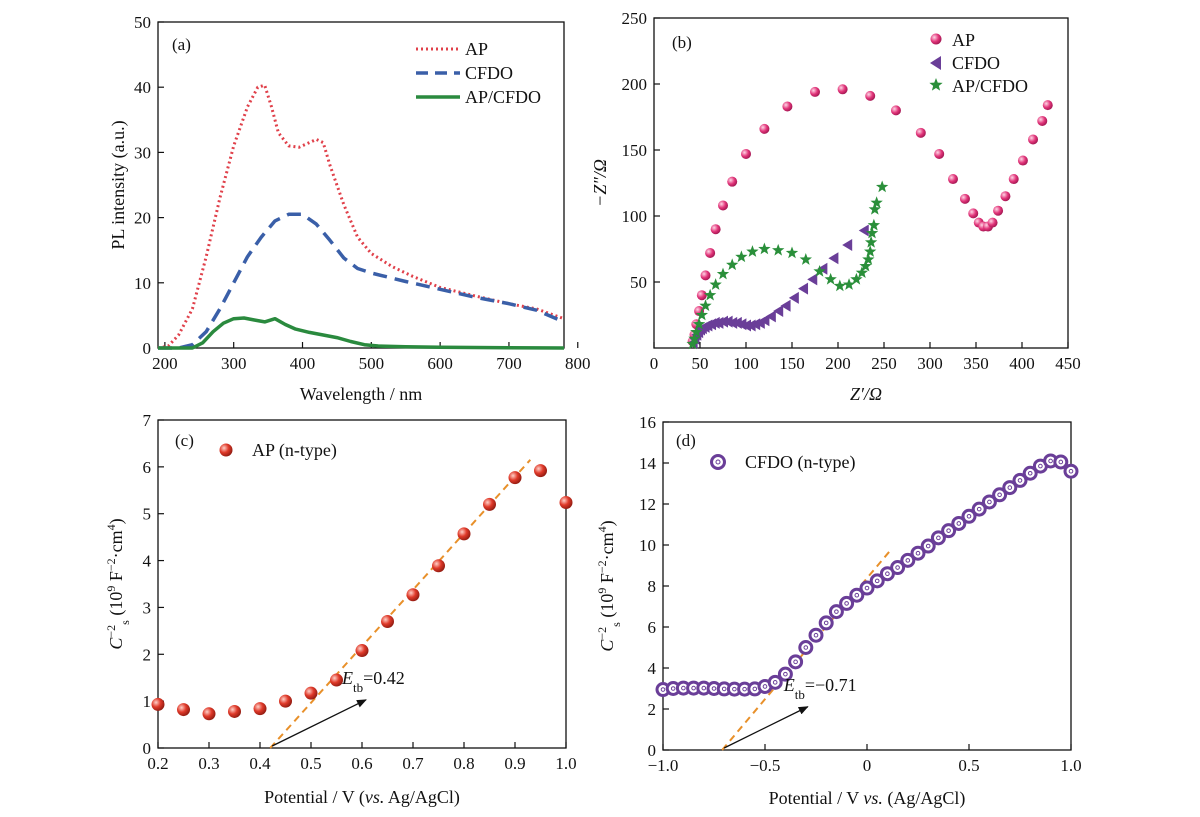  I want to click on x-tick-label: 150, so click(792, 363).